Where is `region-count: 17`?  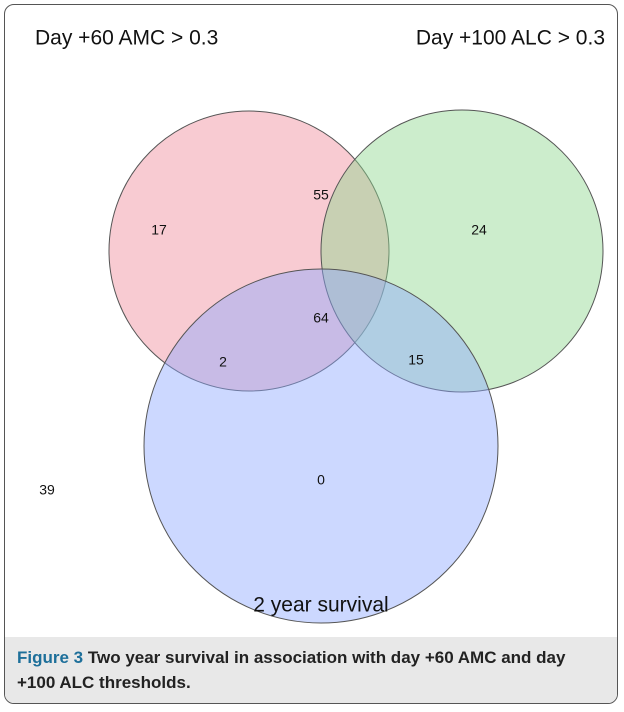
region-count: 17 is located at coordinates (159, 230).